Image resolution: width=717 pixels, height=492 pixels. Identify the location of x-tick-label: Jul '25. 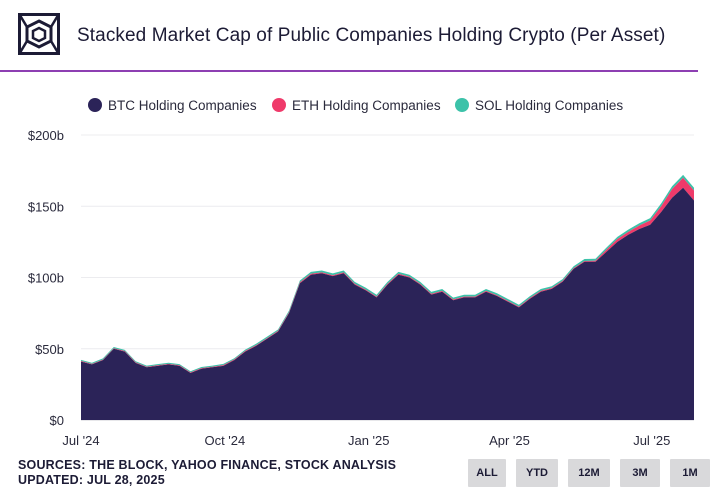
(651, 440).